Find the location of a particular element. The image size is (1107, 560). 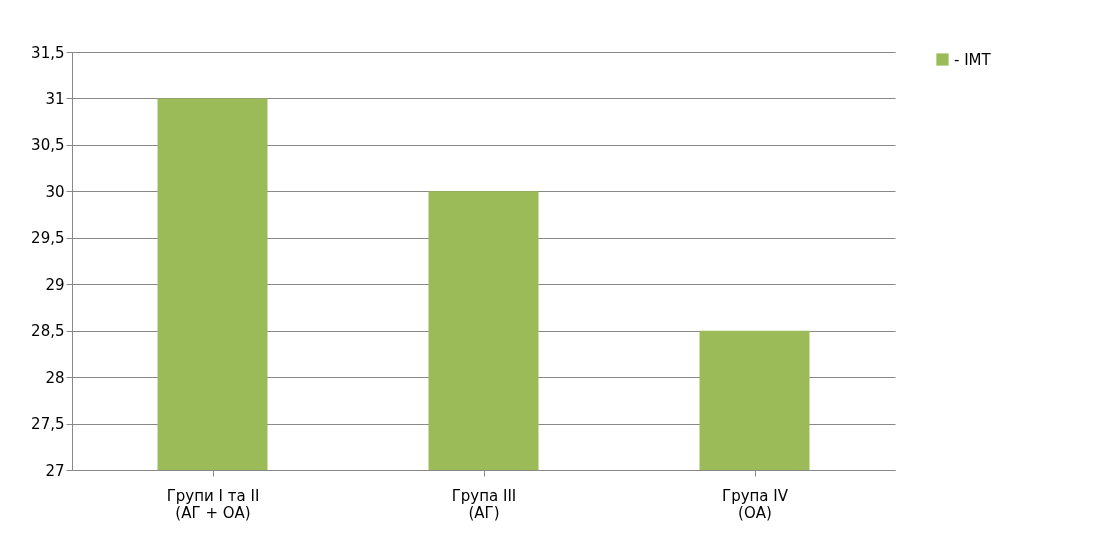

y-tick-label: 29 is located at coordinates (55, 284).